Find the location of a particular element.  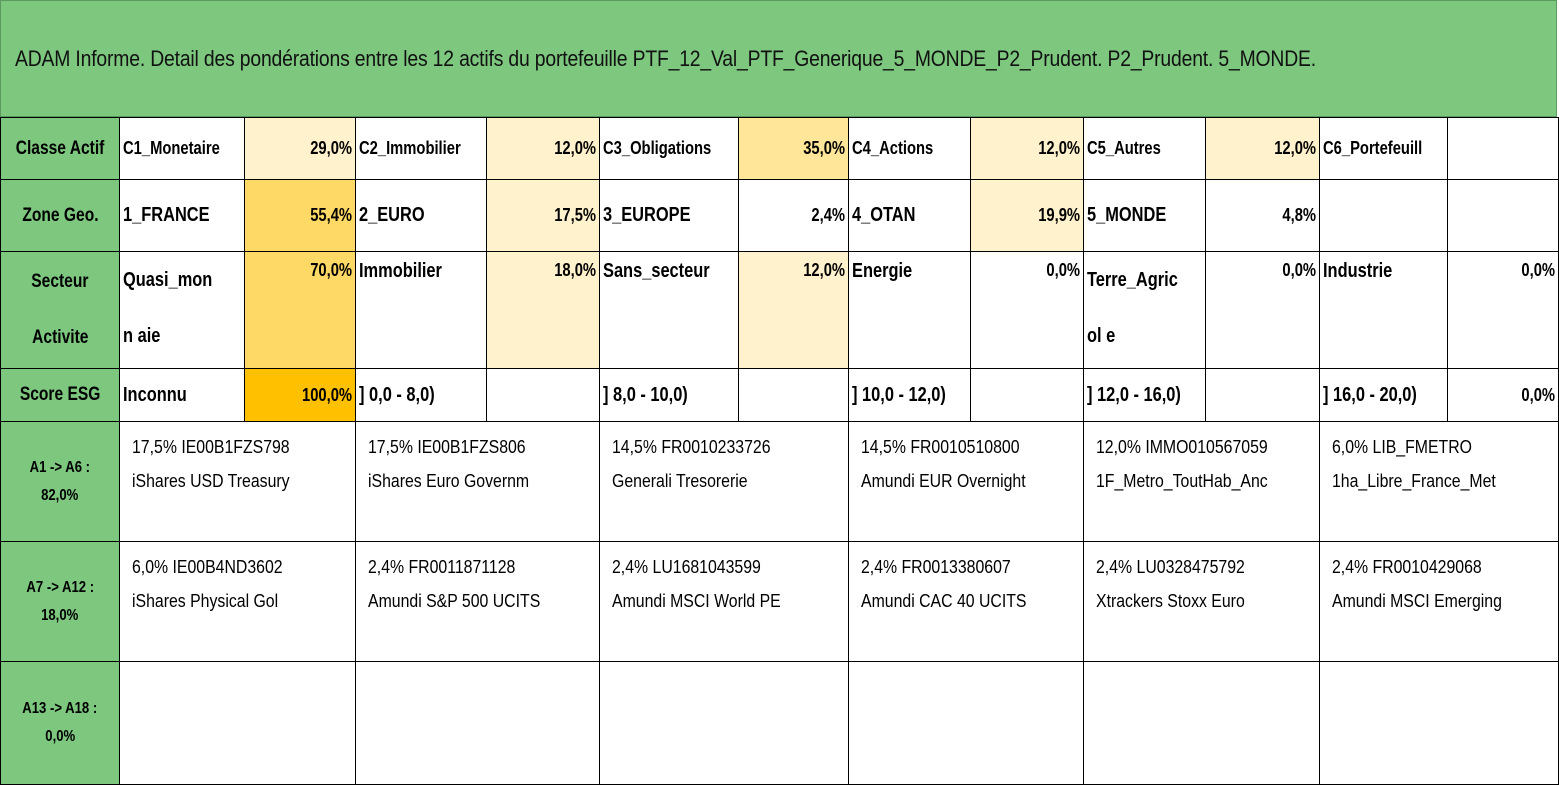

class-name-c1: C1_Monetaire is located at coordinates (182, 148).